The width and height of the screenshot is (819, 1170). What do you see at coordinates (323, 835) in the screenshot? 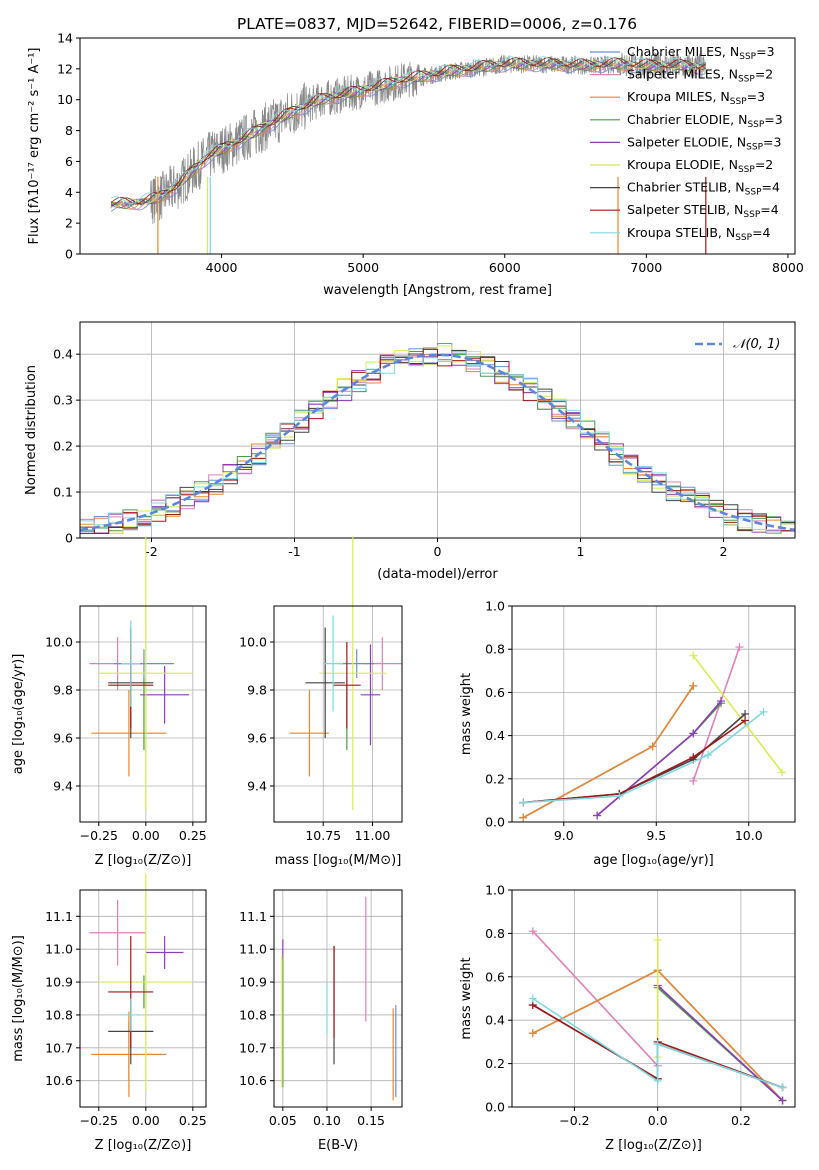
I see `x-tick-label: 10.75` at bounding box center [323, 835].